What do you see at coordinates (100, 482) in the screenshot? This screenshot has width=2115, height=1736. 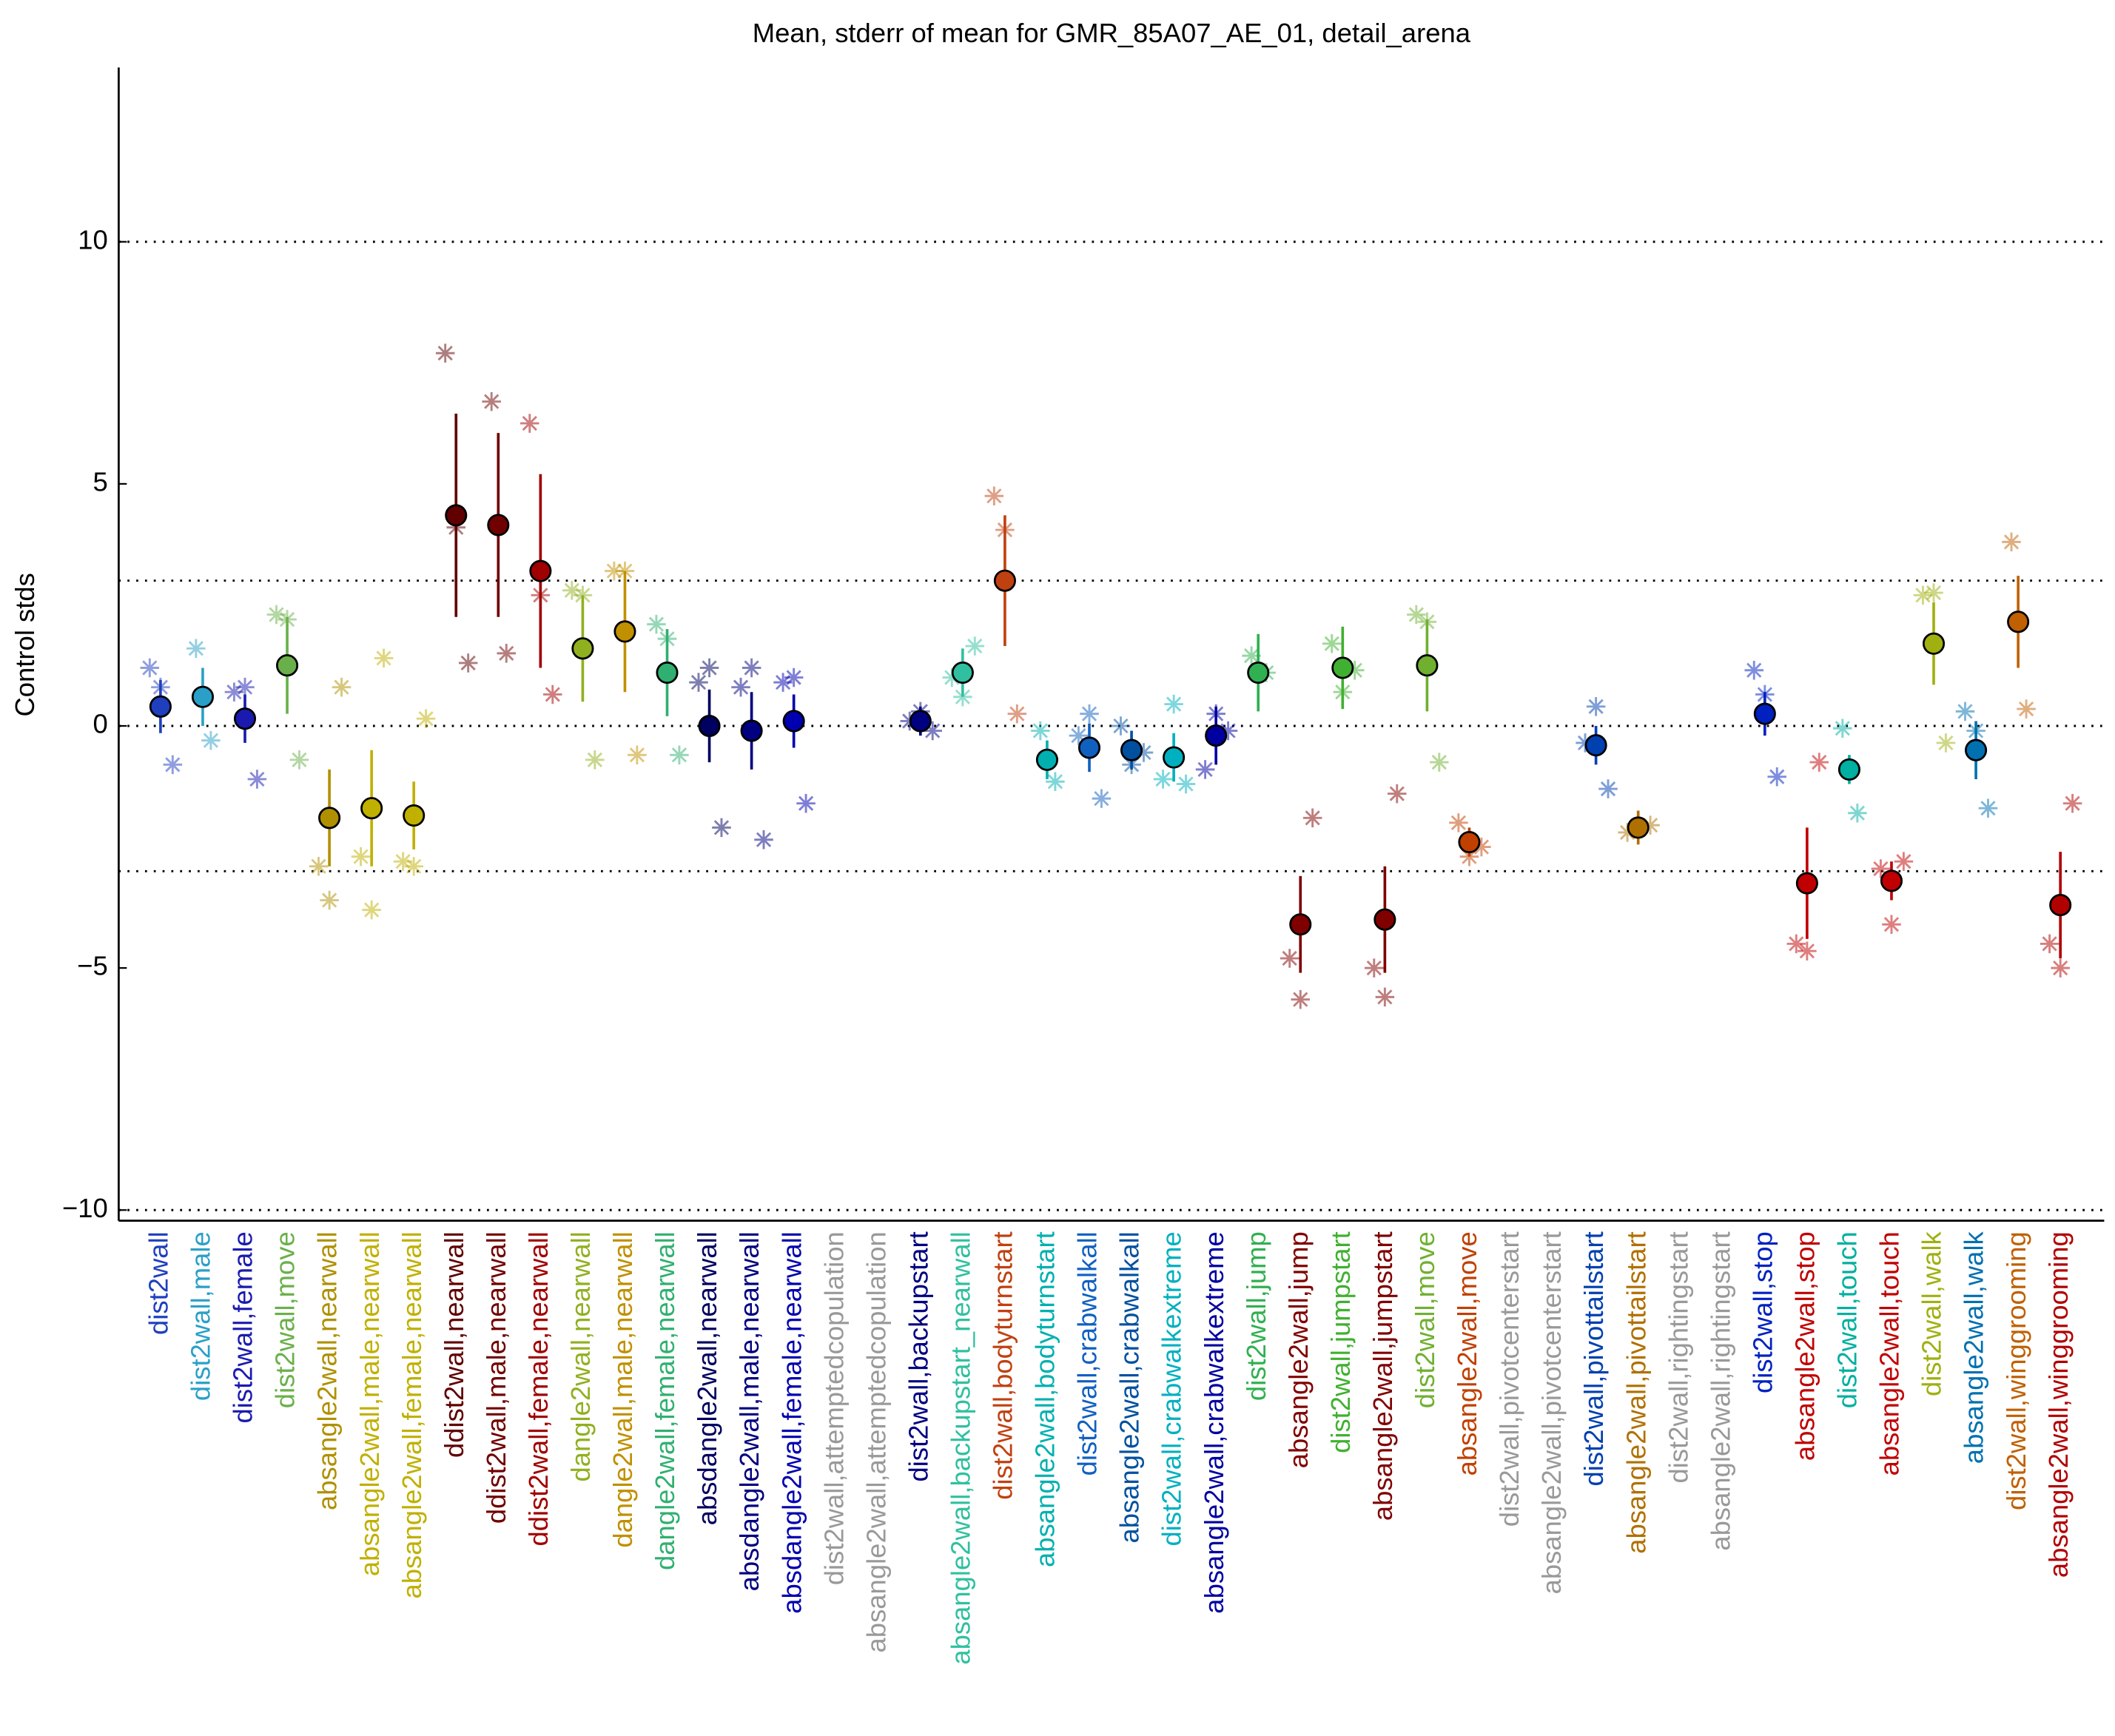 I see `y-tick-label: 5` at bounding box center [100, 482].